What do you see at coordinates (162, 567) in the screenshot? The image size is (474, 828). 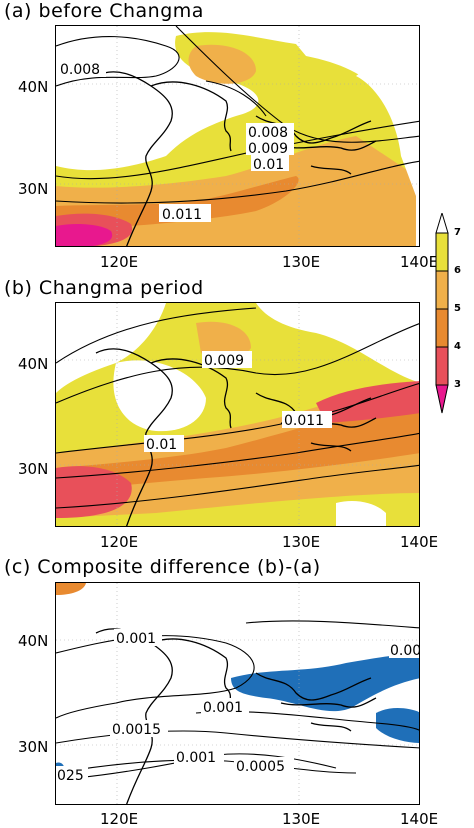 I see `panel-c-title: (c) Composite difference (b)-(a)` at bounding box center [162, 567].